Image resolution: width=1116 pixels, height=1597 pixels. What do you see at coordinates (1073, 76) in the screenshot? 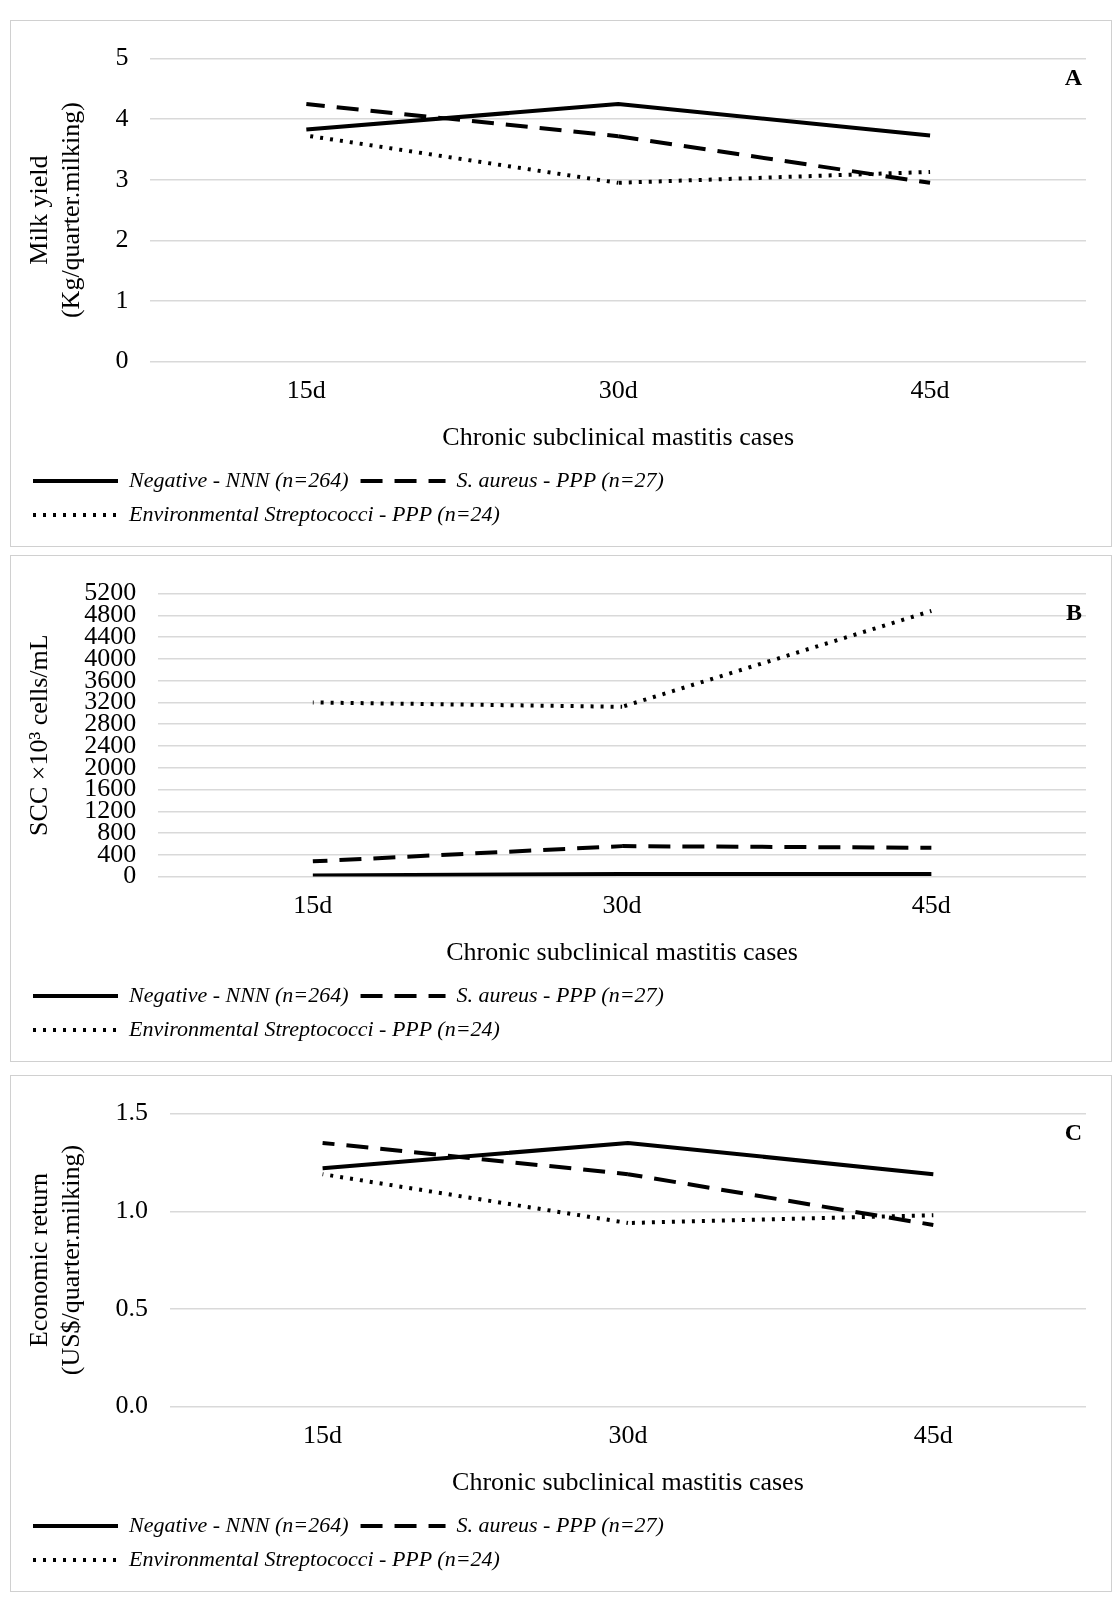
I see `annotation: A` at bounding box center [1073, 76].